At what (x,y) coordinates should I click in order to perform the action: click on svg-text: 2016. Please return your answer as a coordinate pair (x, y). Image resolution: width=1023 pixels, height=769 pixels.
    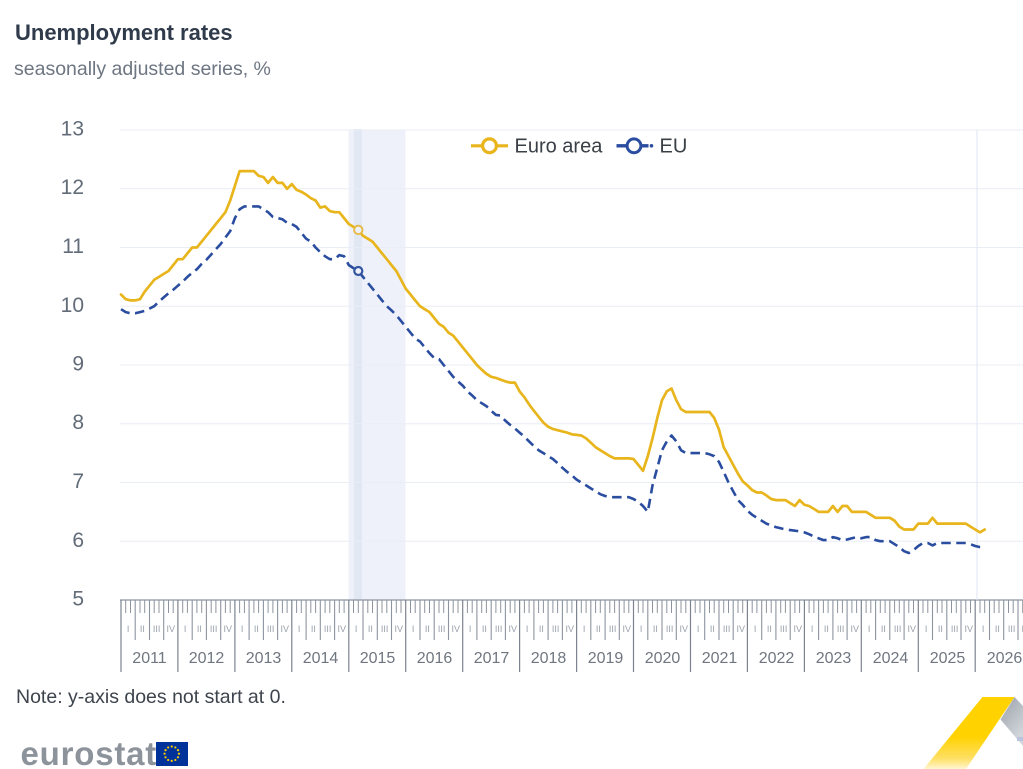
    Looking at the image, I should click on (435, 658).